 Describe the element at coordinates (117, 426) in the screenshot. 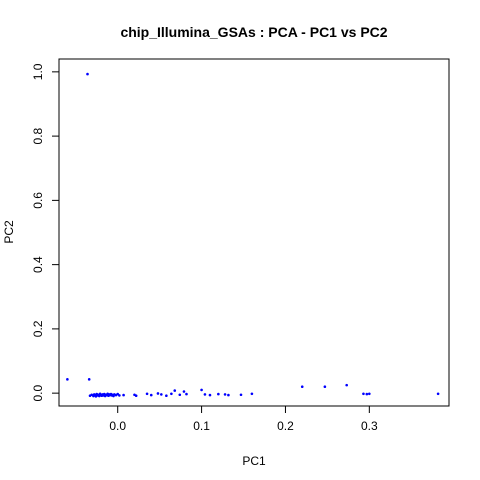

I see `x-tick-label: 0.0` at that location.